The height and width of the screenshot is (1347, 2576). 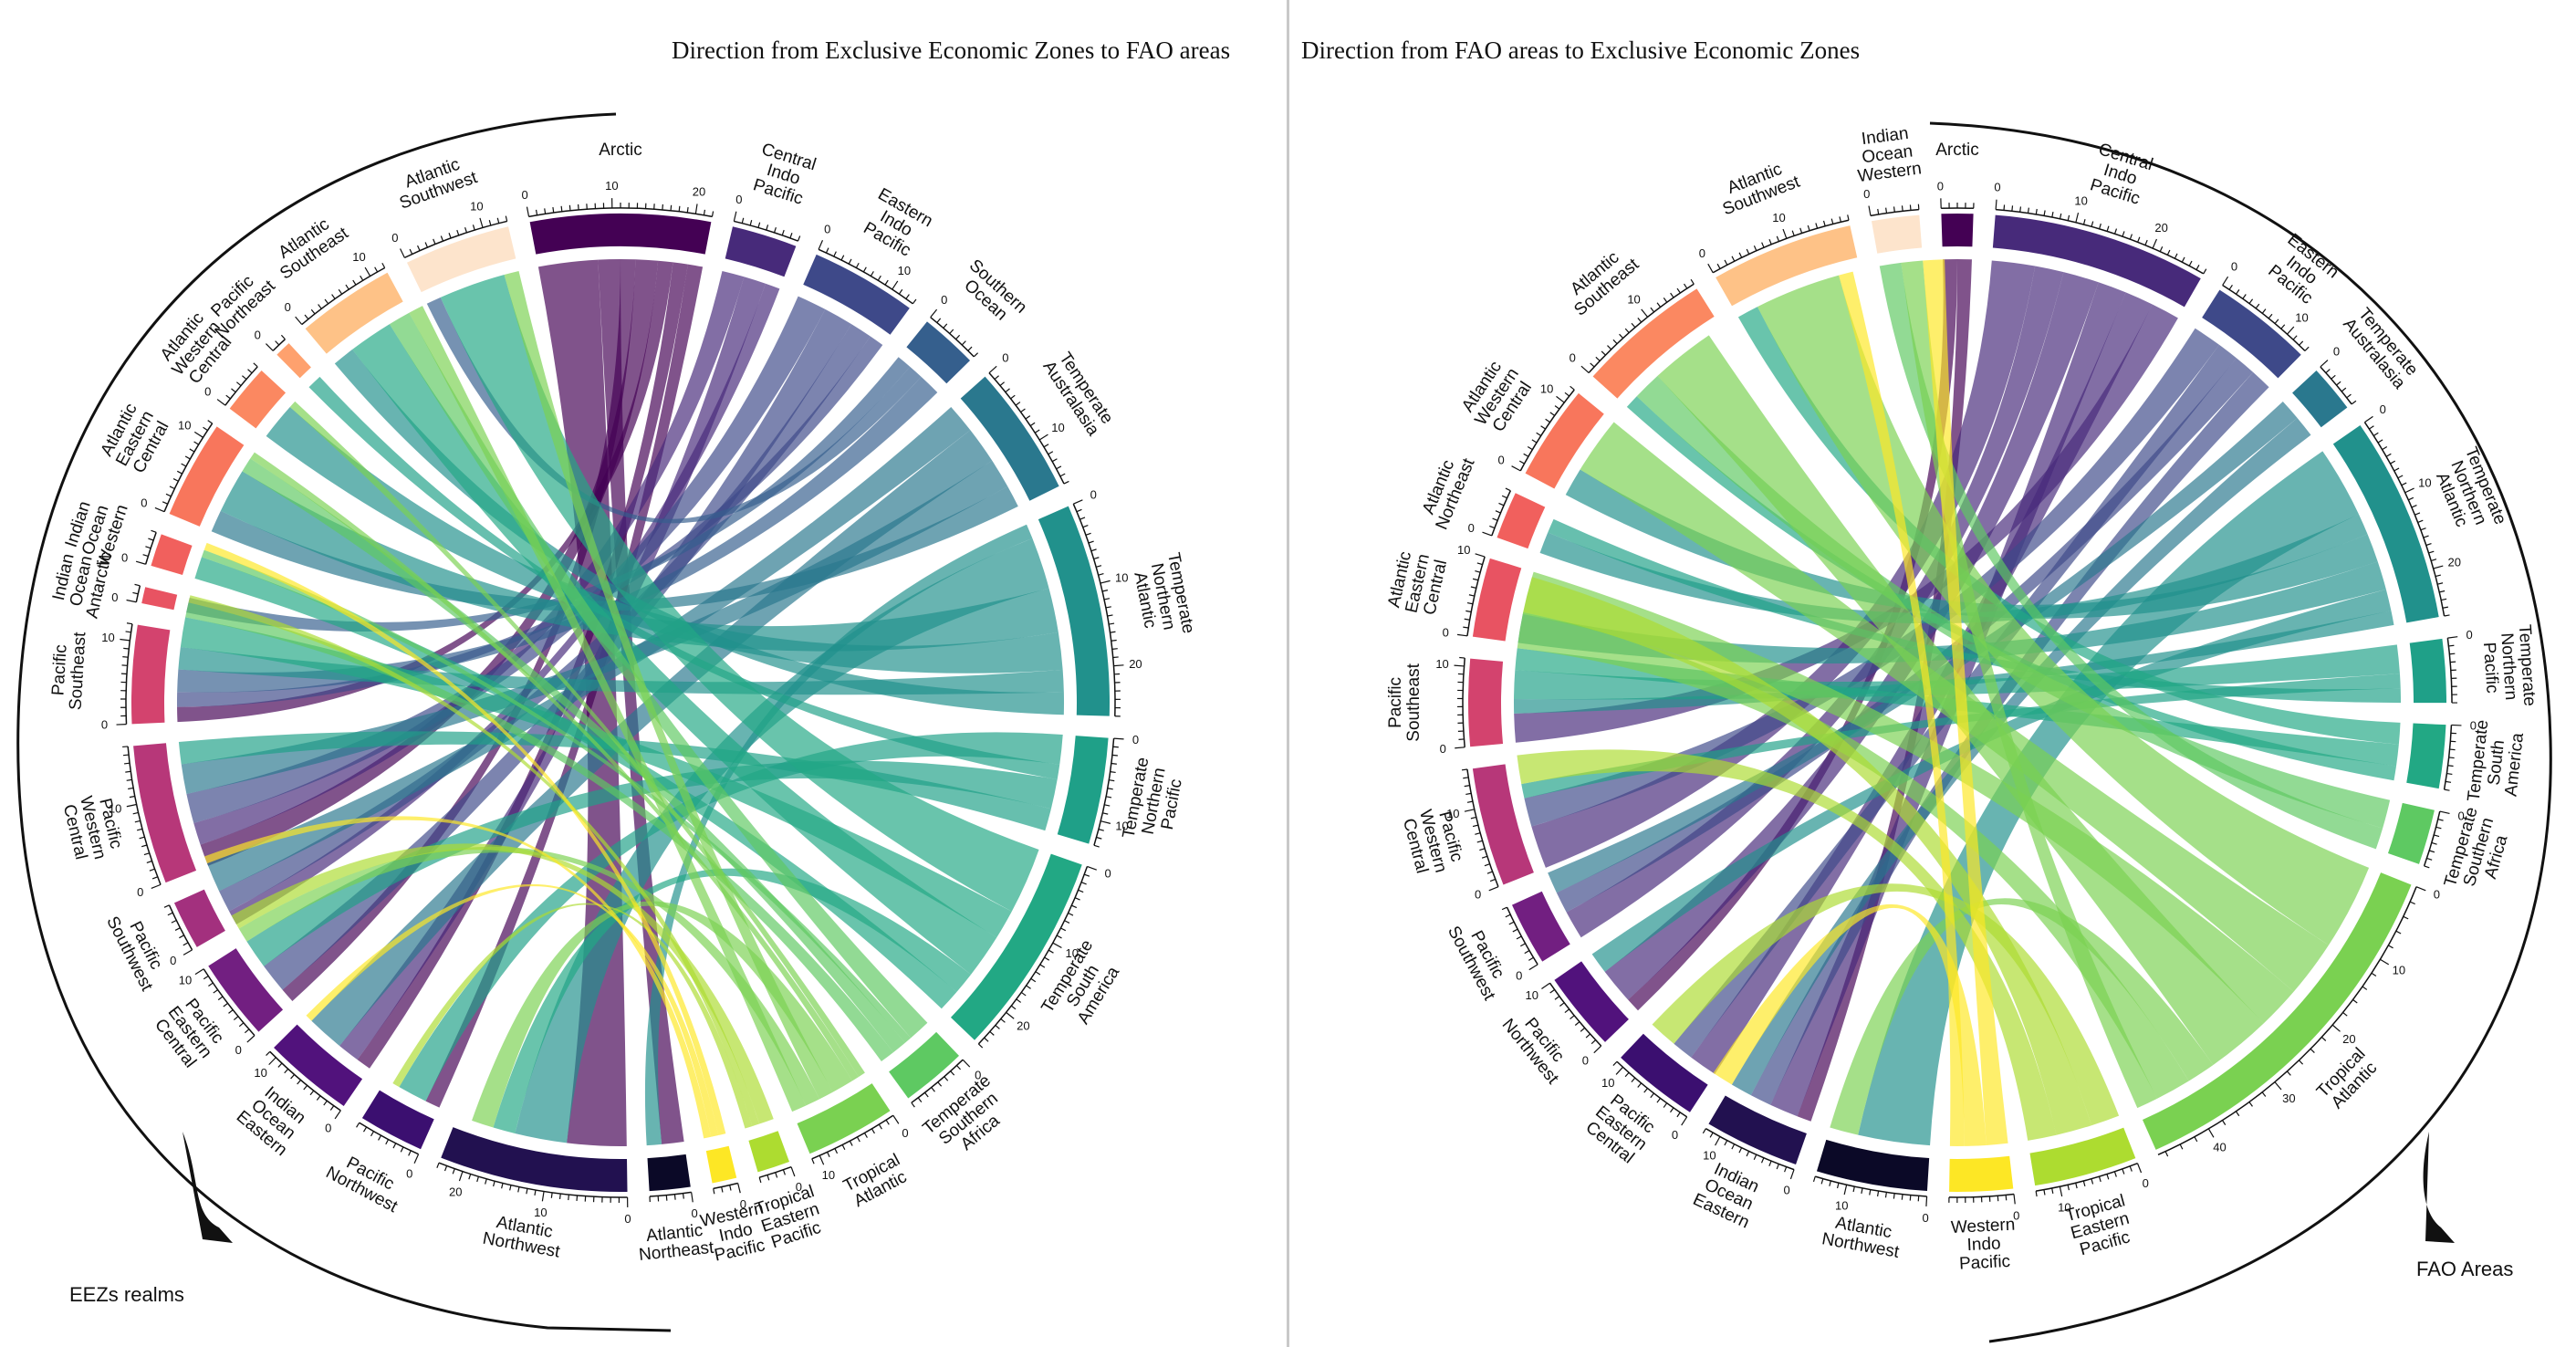 What do you see at coordinates (2100, 241) in the screenshot?
I see `segment-axis-central-indo-pacific` at bounding box center [2100, 241].